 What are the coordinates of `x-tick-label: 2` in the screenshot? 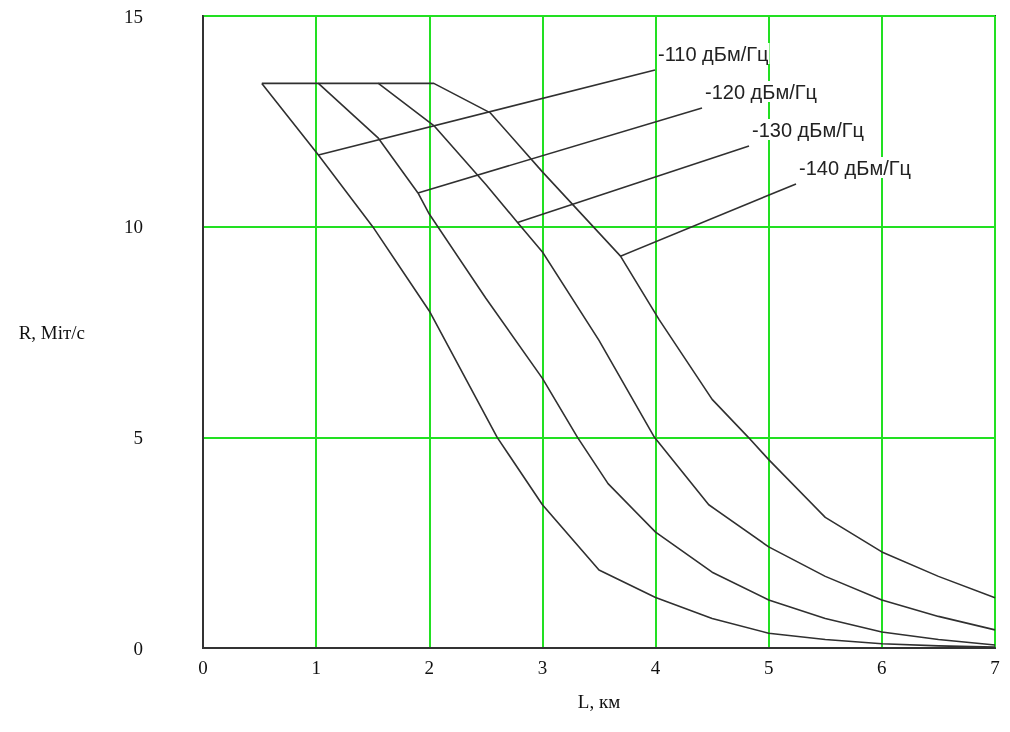 It's located at (429, 667).